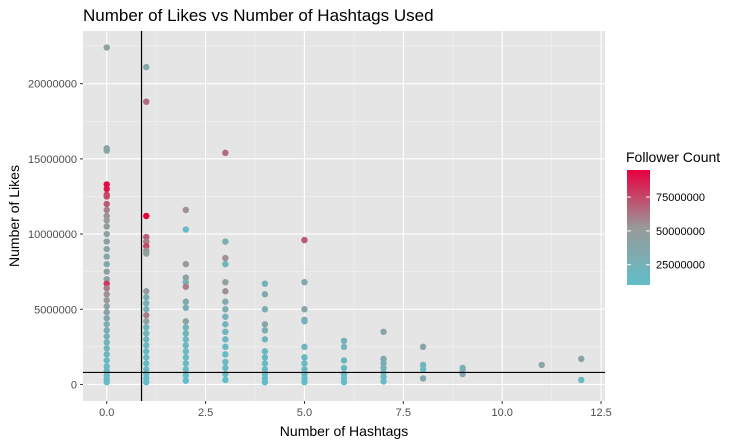 The image size is (740, 445). I want to click on y-tick-label: 15000000, so click(52, 160).